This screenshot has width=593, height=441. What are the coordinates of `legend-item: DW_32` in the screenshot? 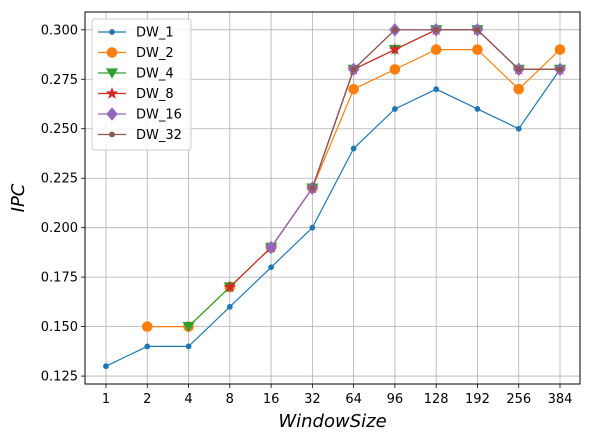 It's located at (140, 135).